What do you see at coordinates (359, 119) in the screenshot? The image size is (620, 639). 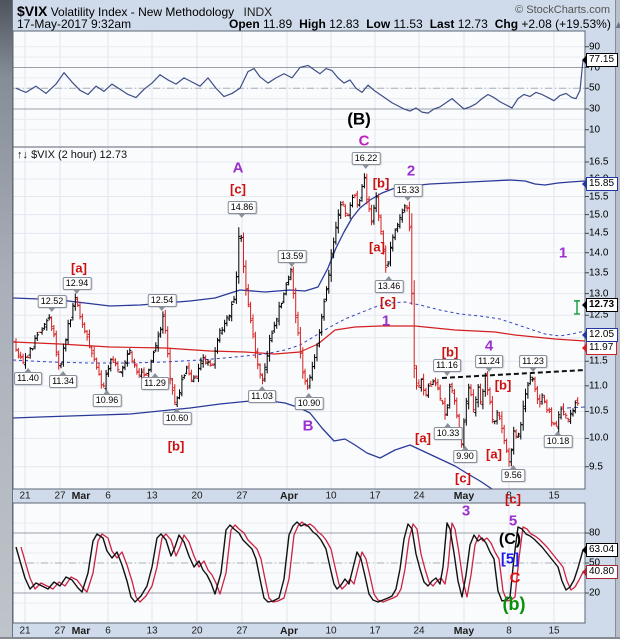 I see `wave-annotation: (B)` at bounding box center [359, 119].